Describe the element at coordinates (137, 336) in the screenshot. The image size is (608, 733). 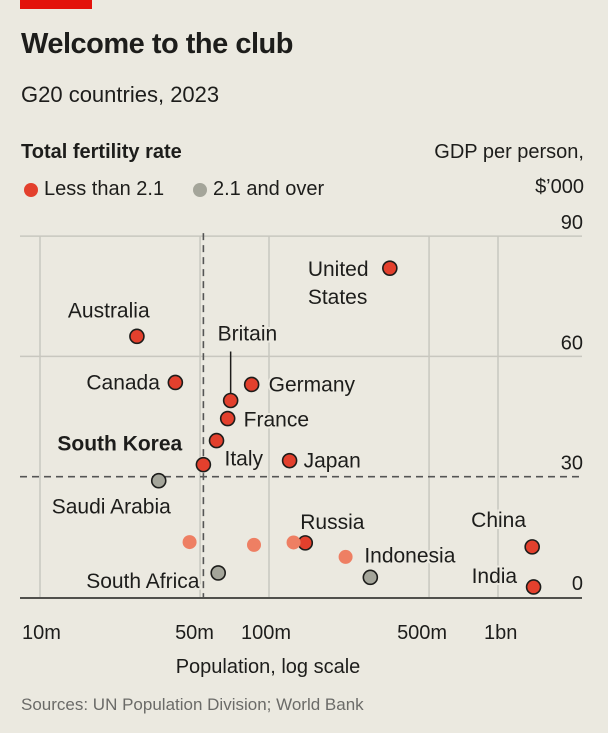
I see `data-point-australia` at that location.